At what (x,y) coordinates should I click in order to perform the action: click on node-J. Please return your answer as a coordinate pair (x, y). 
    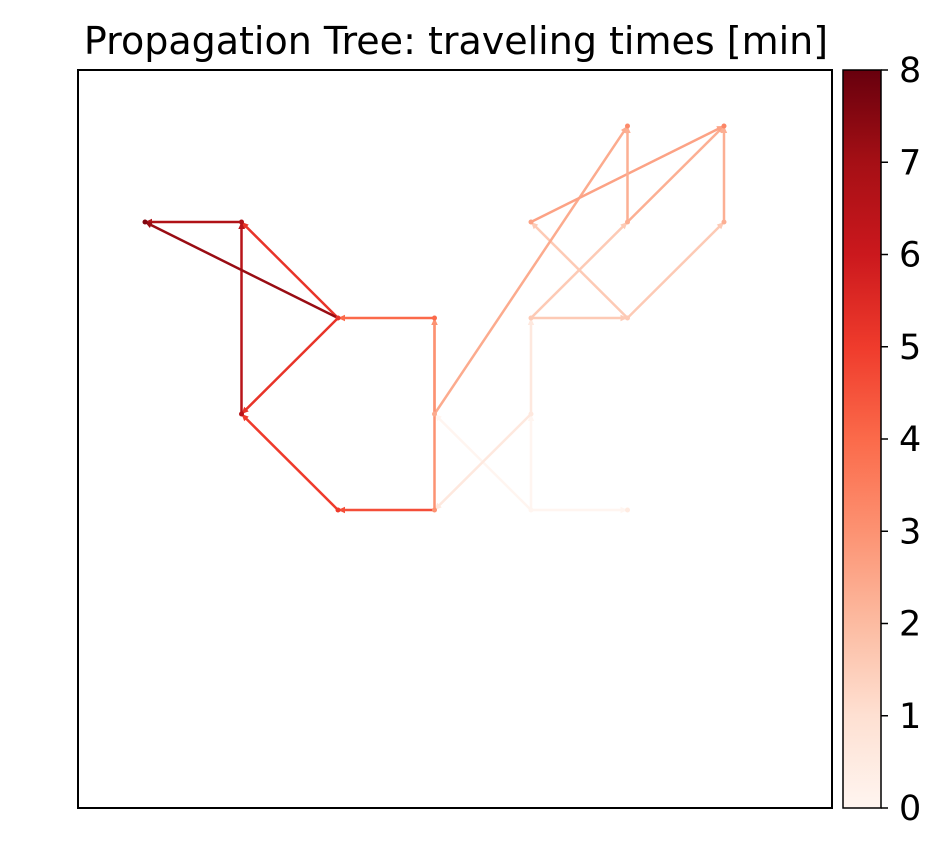
    Looking at the image, I should click on (434, 510).